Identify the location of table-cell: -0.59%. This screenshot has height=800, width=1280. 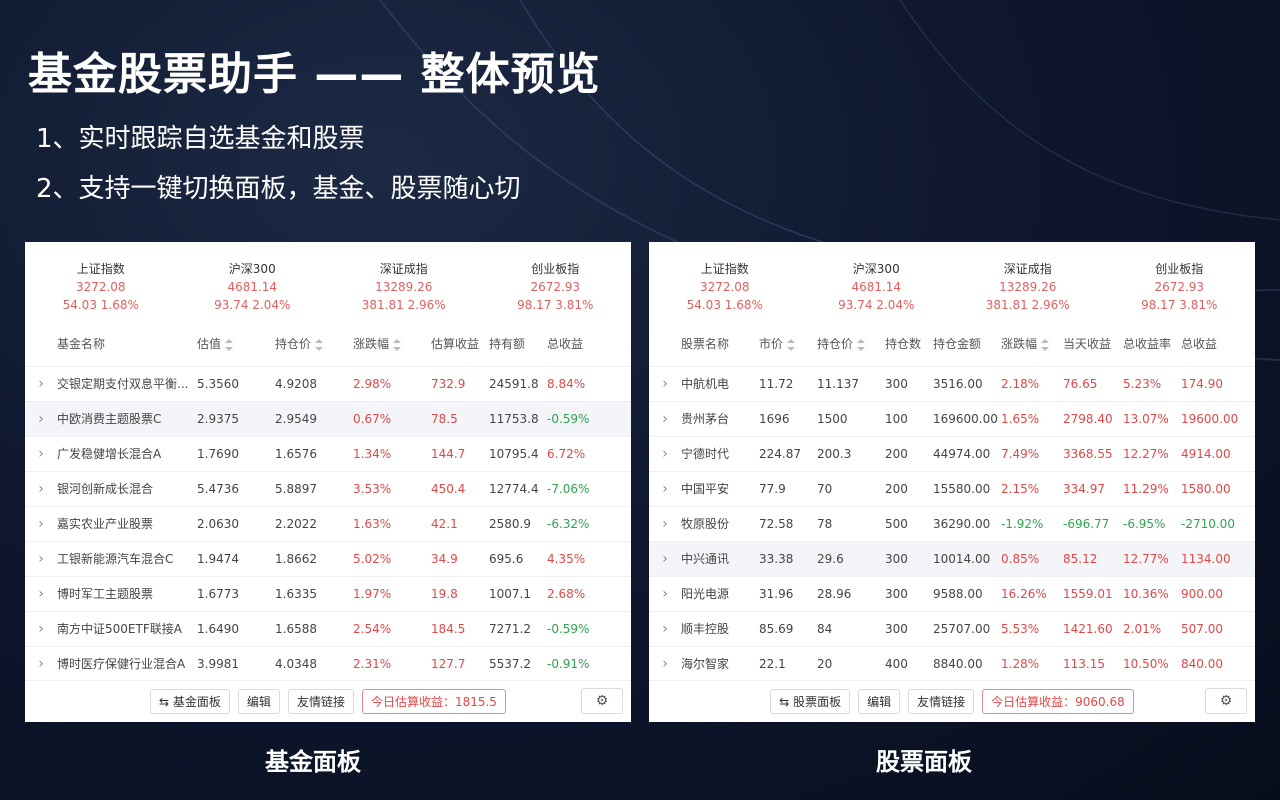
(568, 418).